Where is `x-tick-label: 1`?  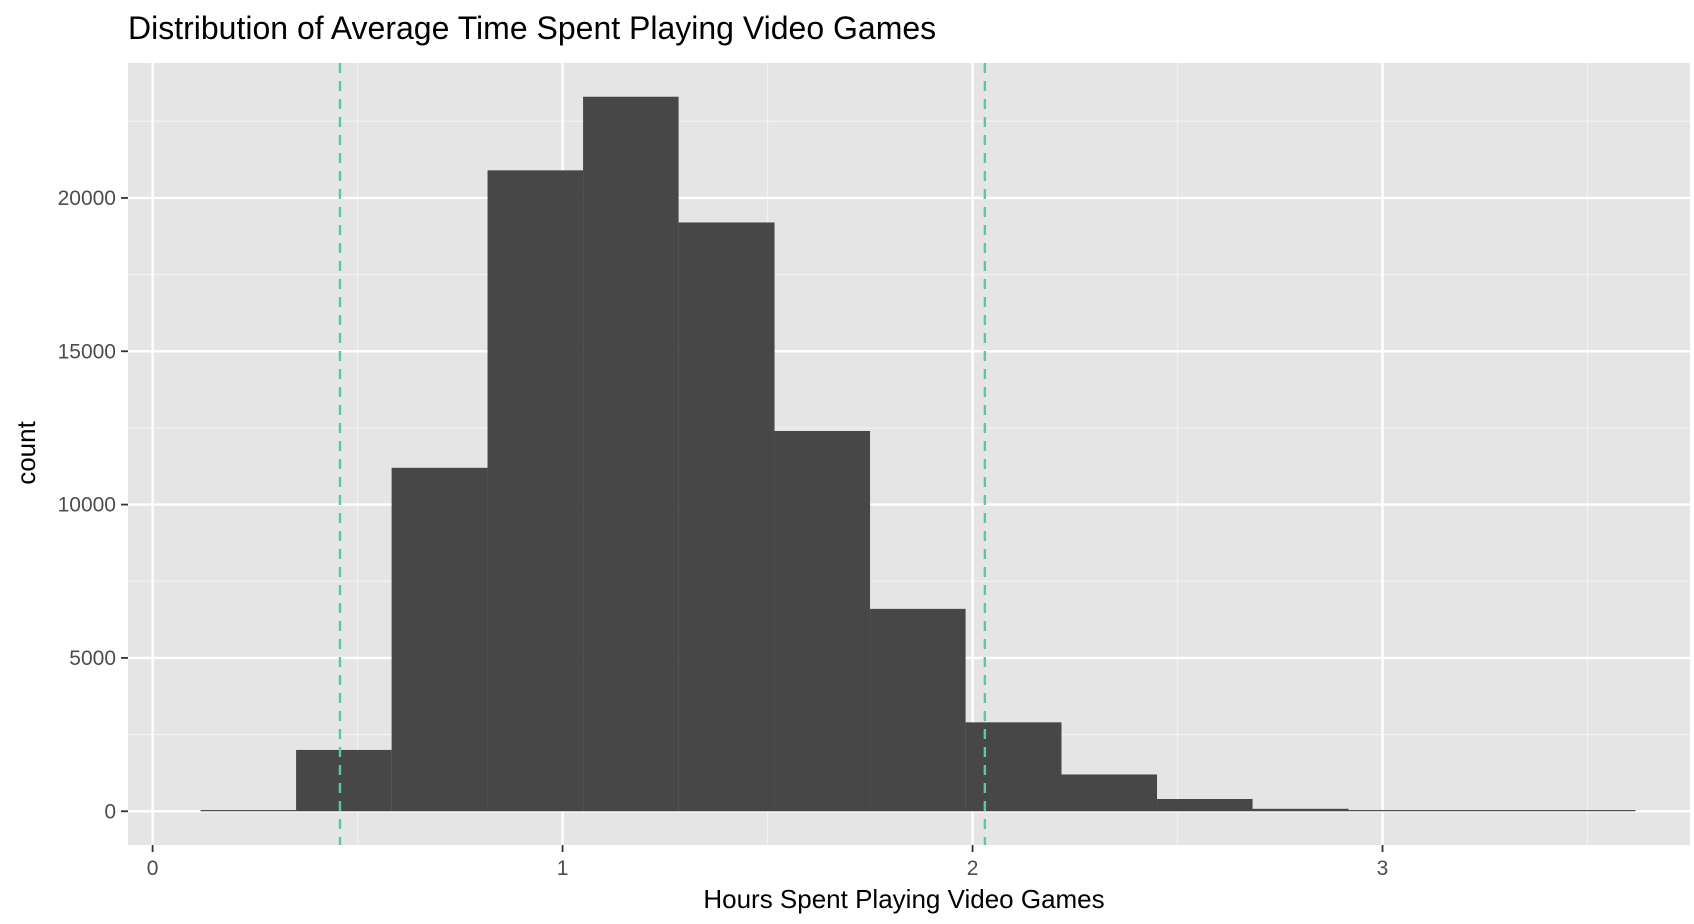 x-tick-label: 1 is located at coordinates (563, 868).